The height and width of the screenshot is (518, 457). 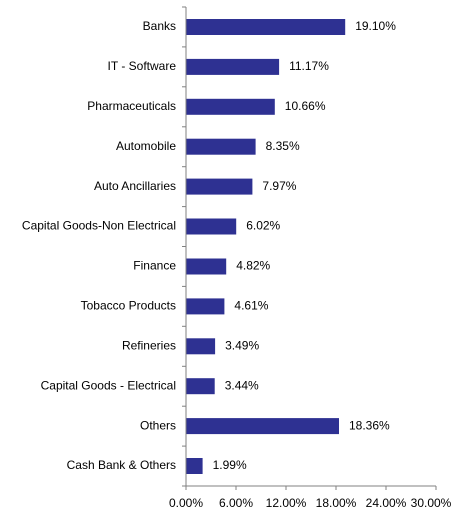 I want to click on x-tick-label-4: 24.00%, so click(x=386, y=503).